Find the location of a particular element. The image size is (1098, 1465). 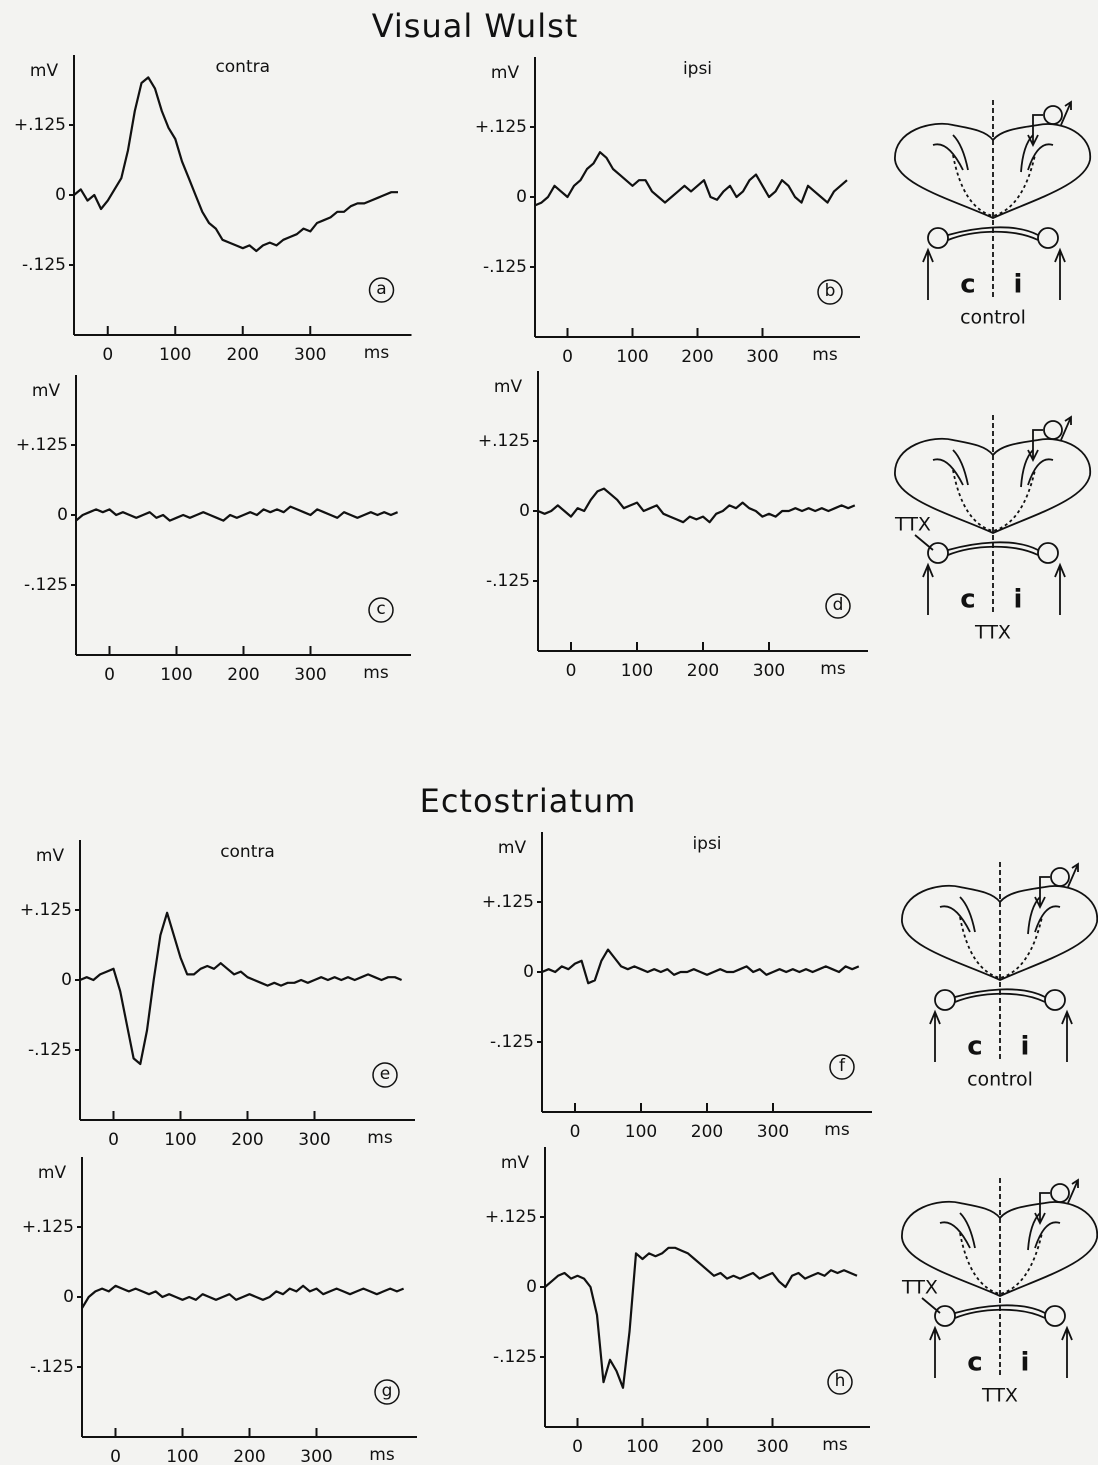

section-title: Visual Wulst is located at coordinates (475, 26).